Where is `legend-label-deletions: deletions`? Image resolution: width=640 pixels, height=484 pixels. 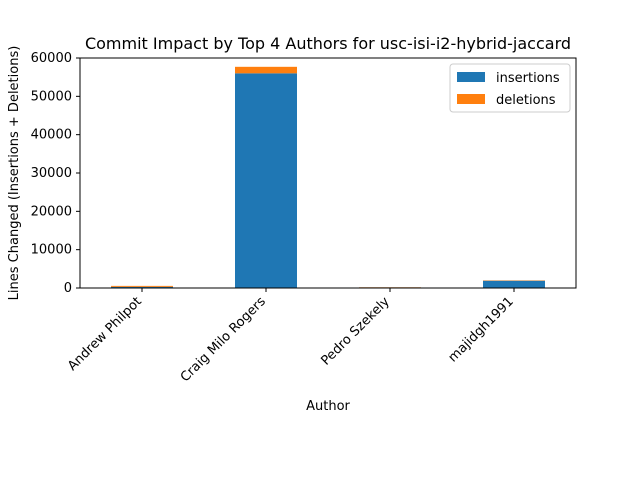 legend-label-deletions: deletions is located at coordinates (526, 100).